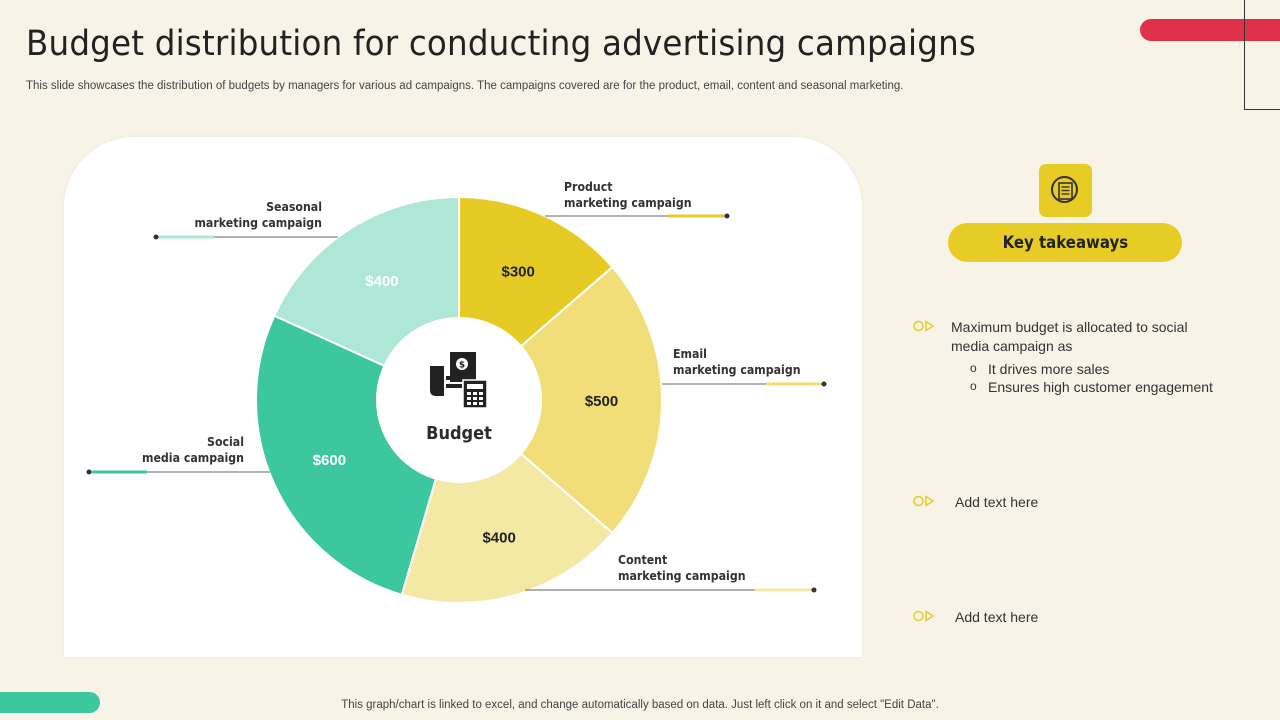 This screenshot has height=720, width=1280. I want to click on center-label: Budget, so click(459, 433).